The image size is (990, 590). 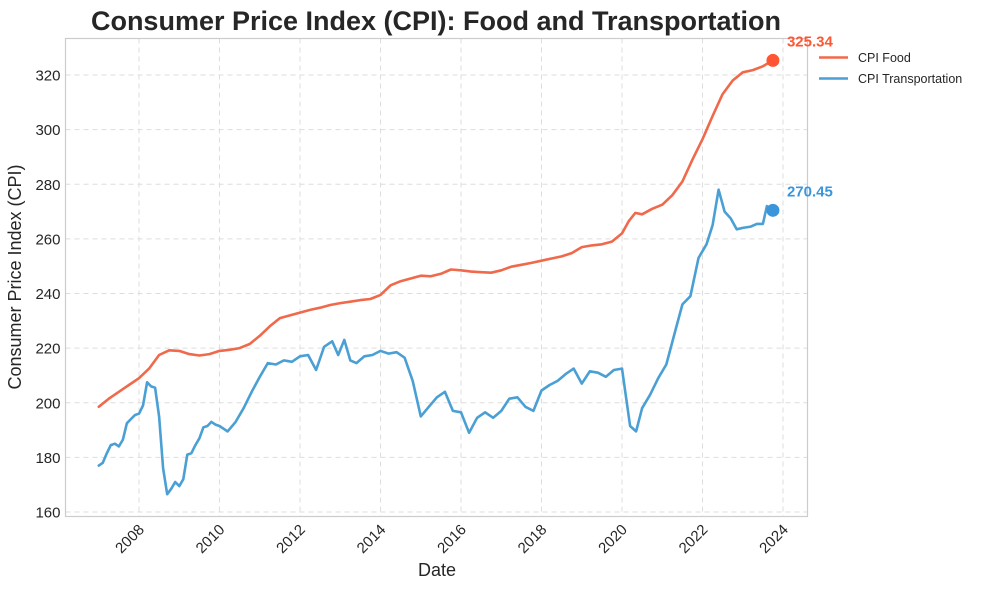 What do you see at coordinates (47, 349) in the screenshot?
I see `y-tick-label: 220` at bounding box center [47, 349].